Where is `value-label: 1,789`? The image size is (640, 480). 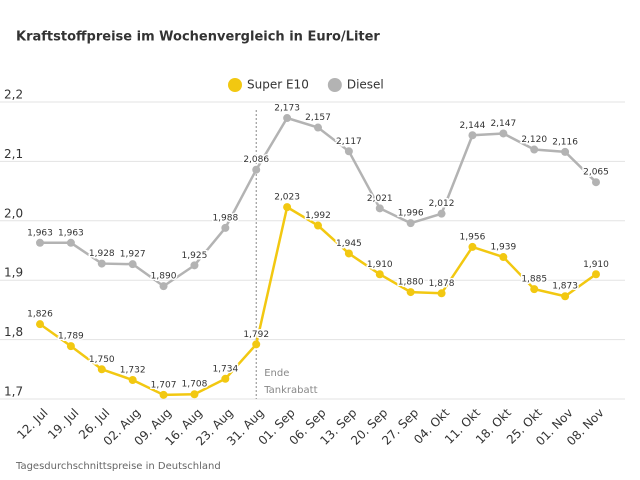
value-label: 1,789 is located at coordinates (71, 337).